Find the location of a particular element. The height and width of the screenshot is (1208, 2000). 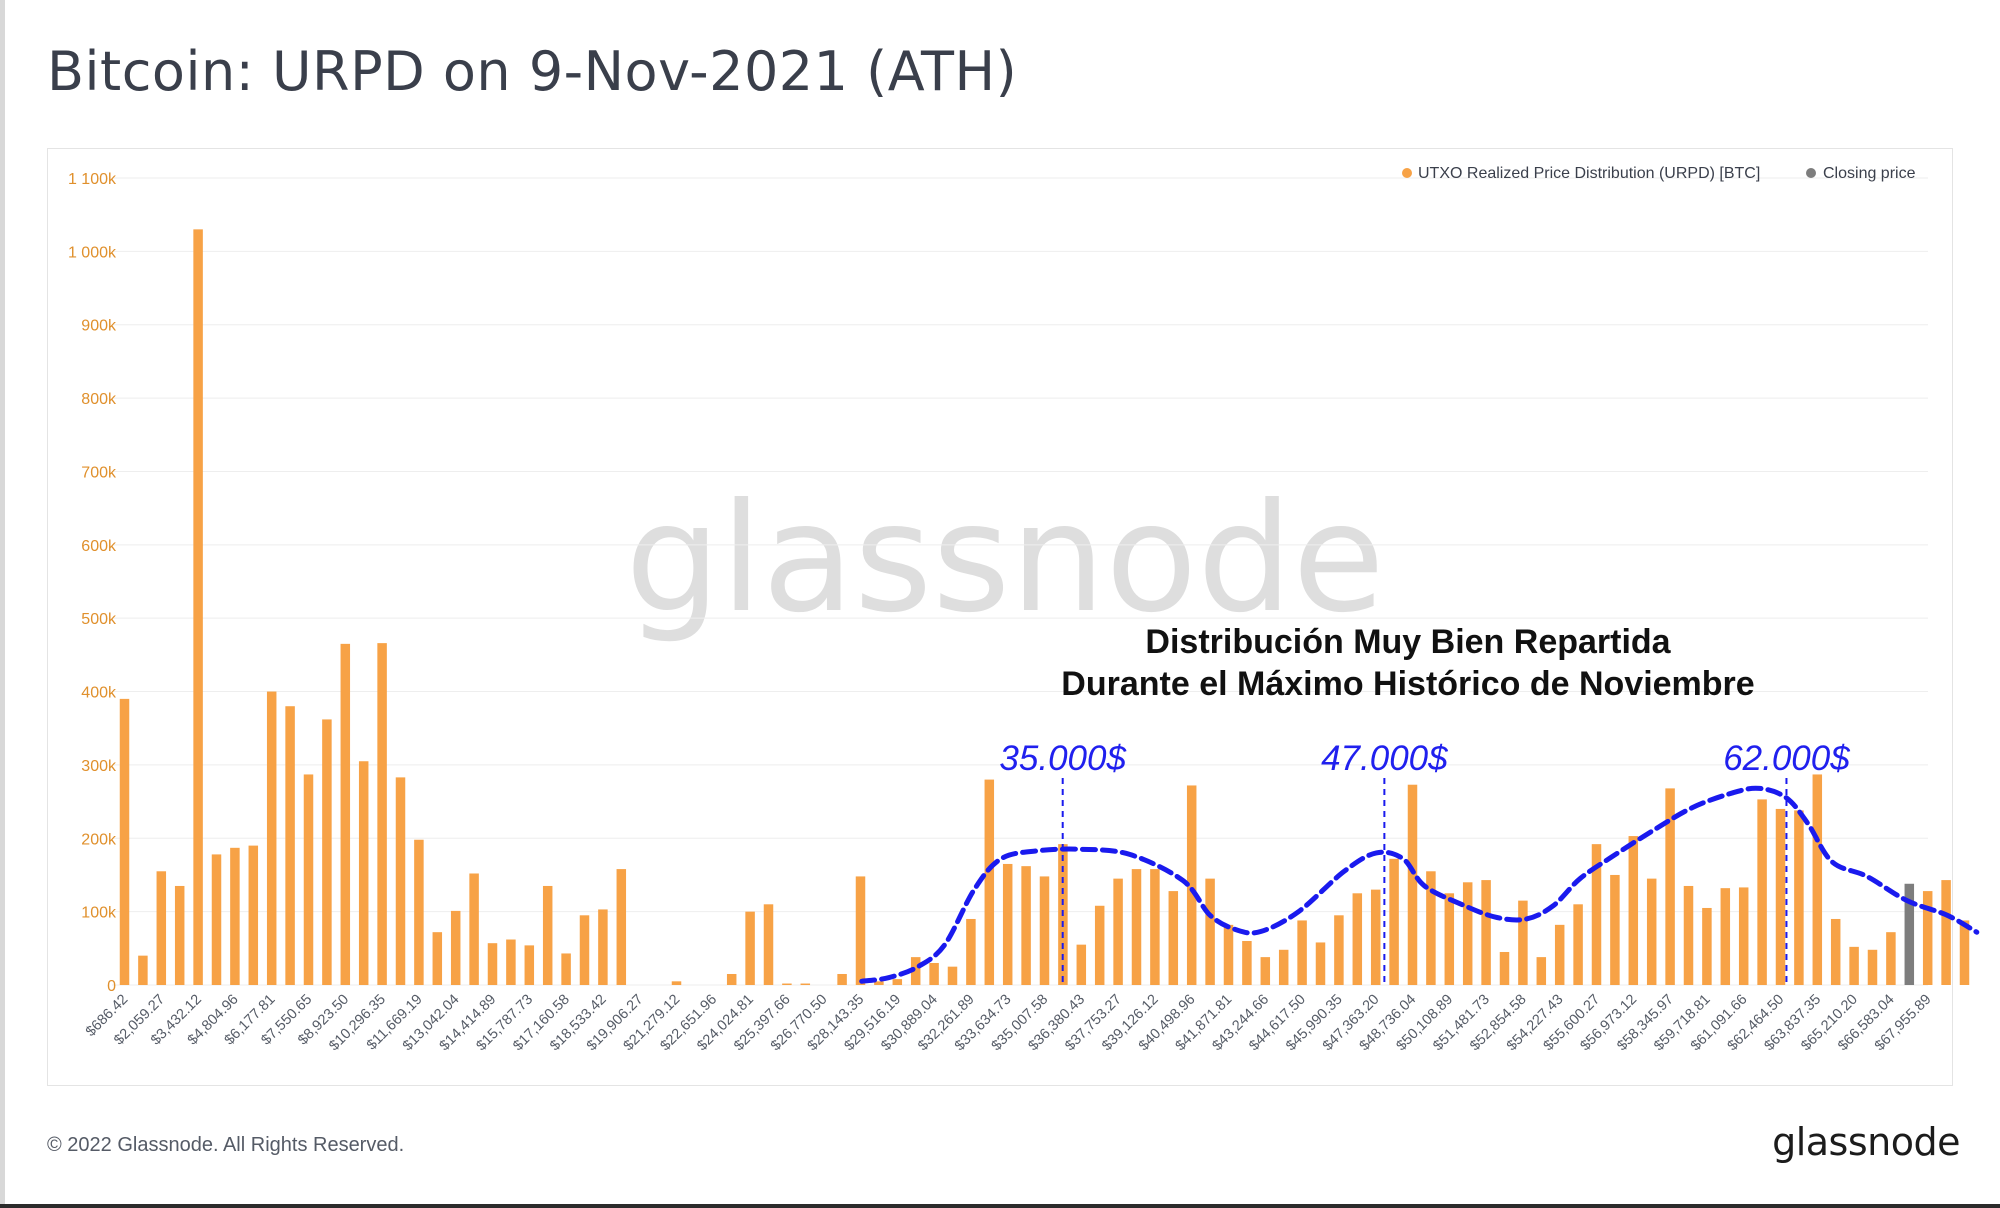

y-tick-label: 500k is located at coordinates (99, 619).